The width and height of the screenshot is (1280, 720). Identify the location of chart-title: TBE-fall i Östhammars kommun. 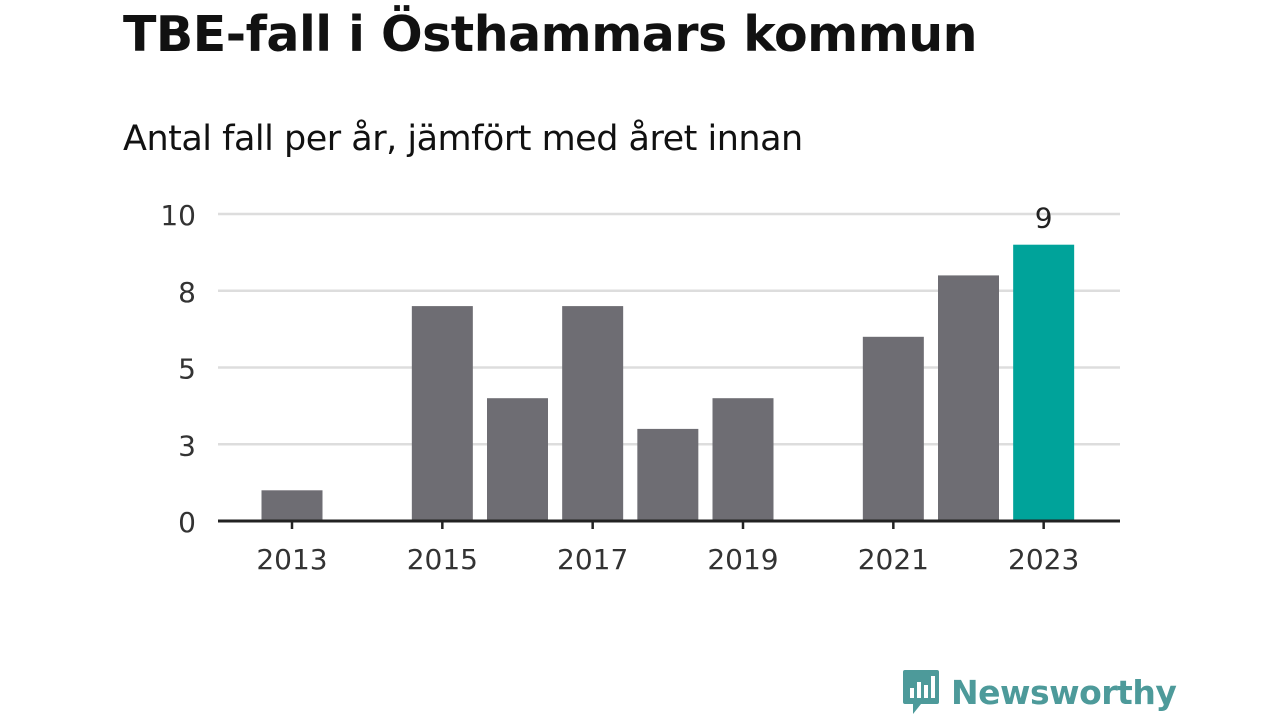
(550, 34).